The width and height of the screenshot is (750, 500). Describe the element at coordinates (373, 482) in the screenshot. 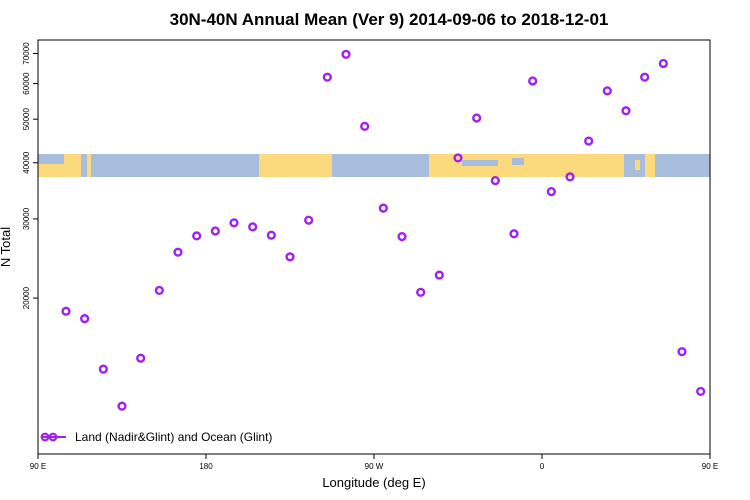

I see `x-axis-label: Longitude (deg E)` at that location.